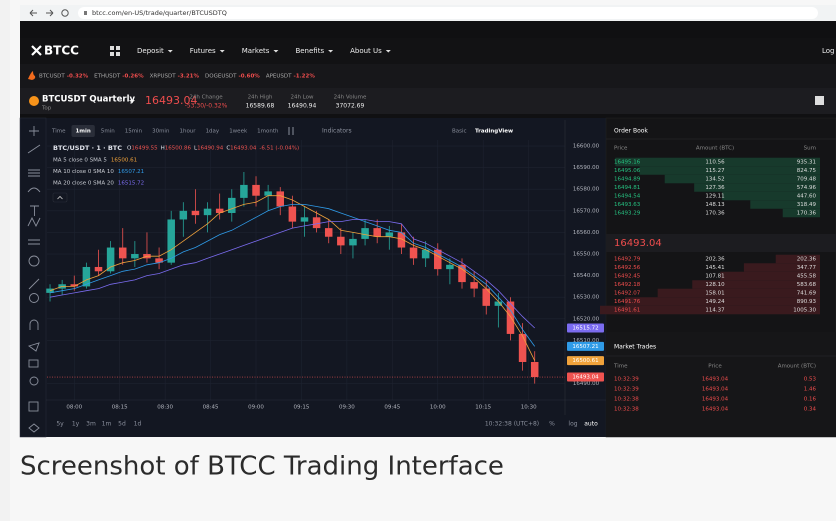 The image size is (836, 521). I want to click on legend-series: MA 10 close 0 SMA 10, so click(83, 172).